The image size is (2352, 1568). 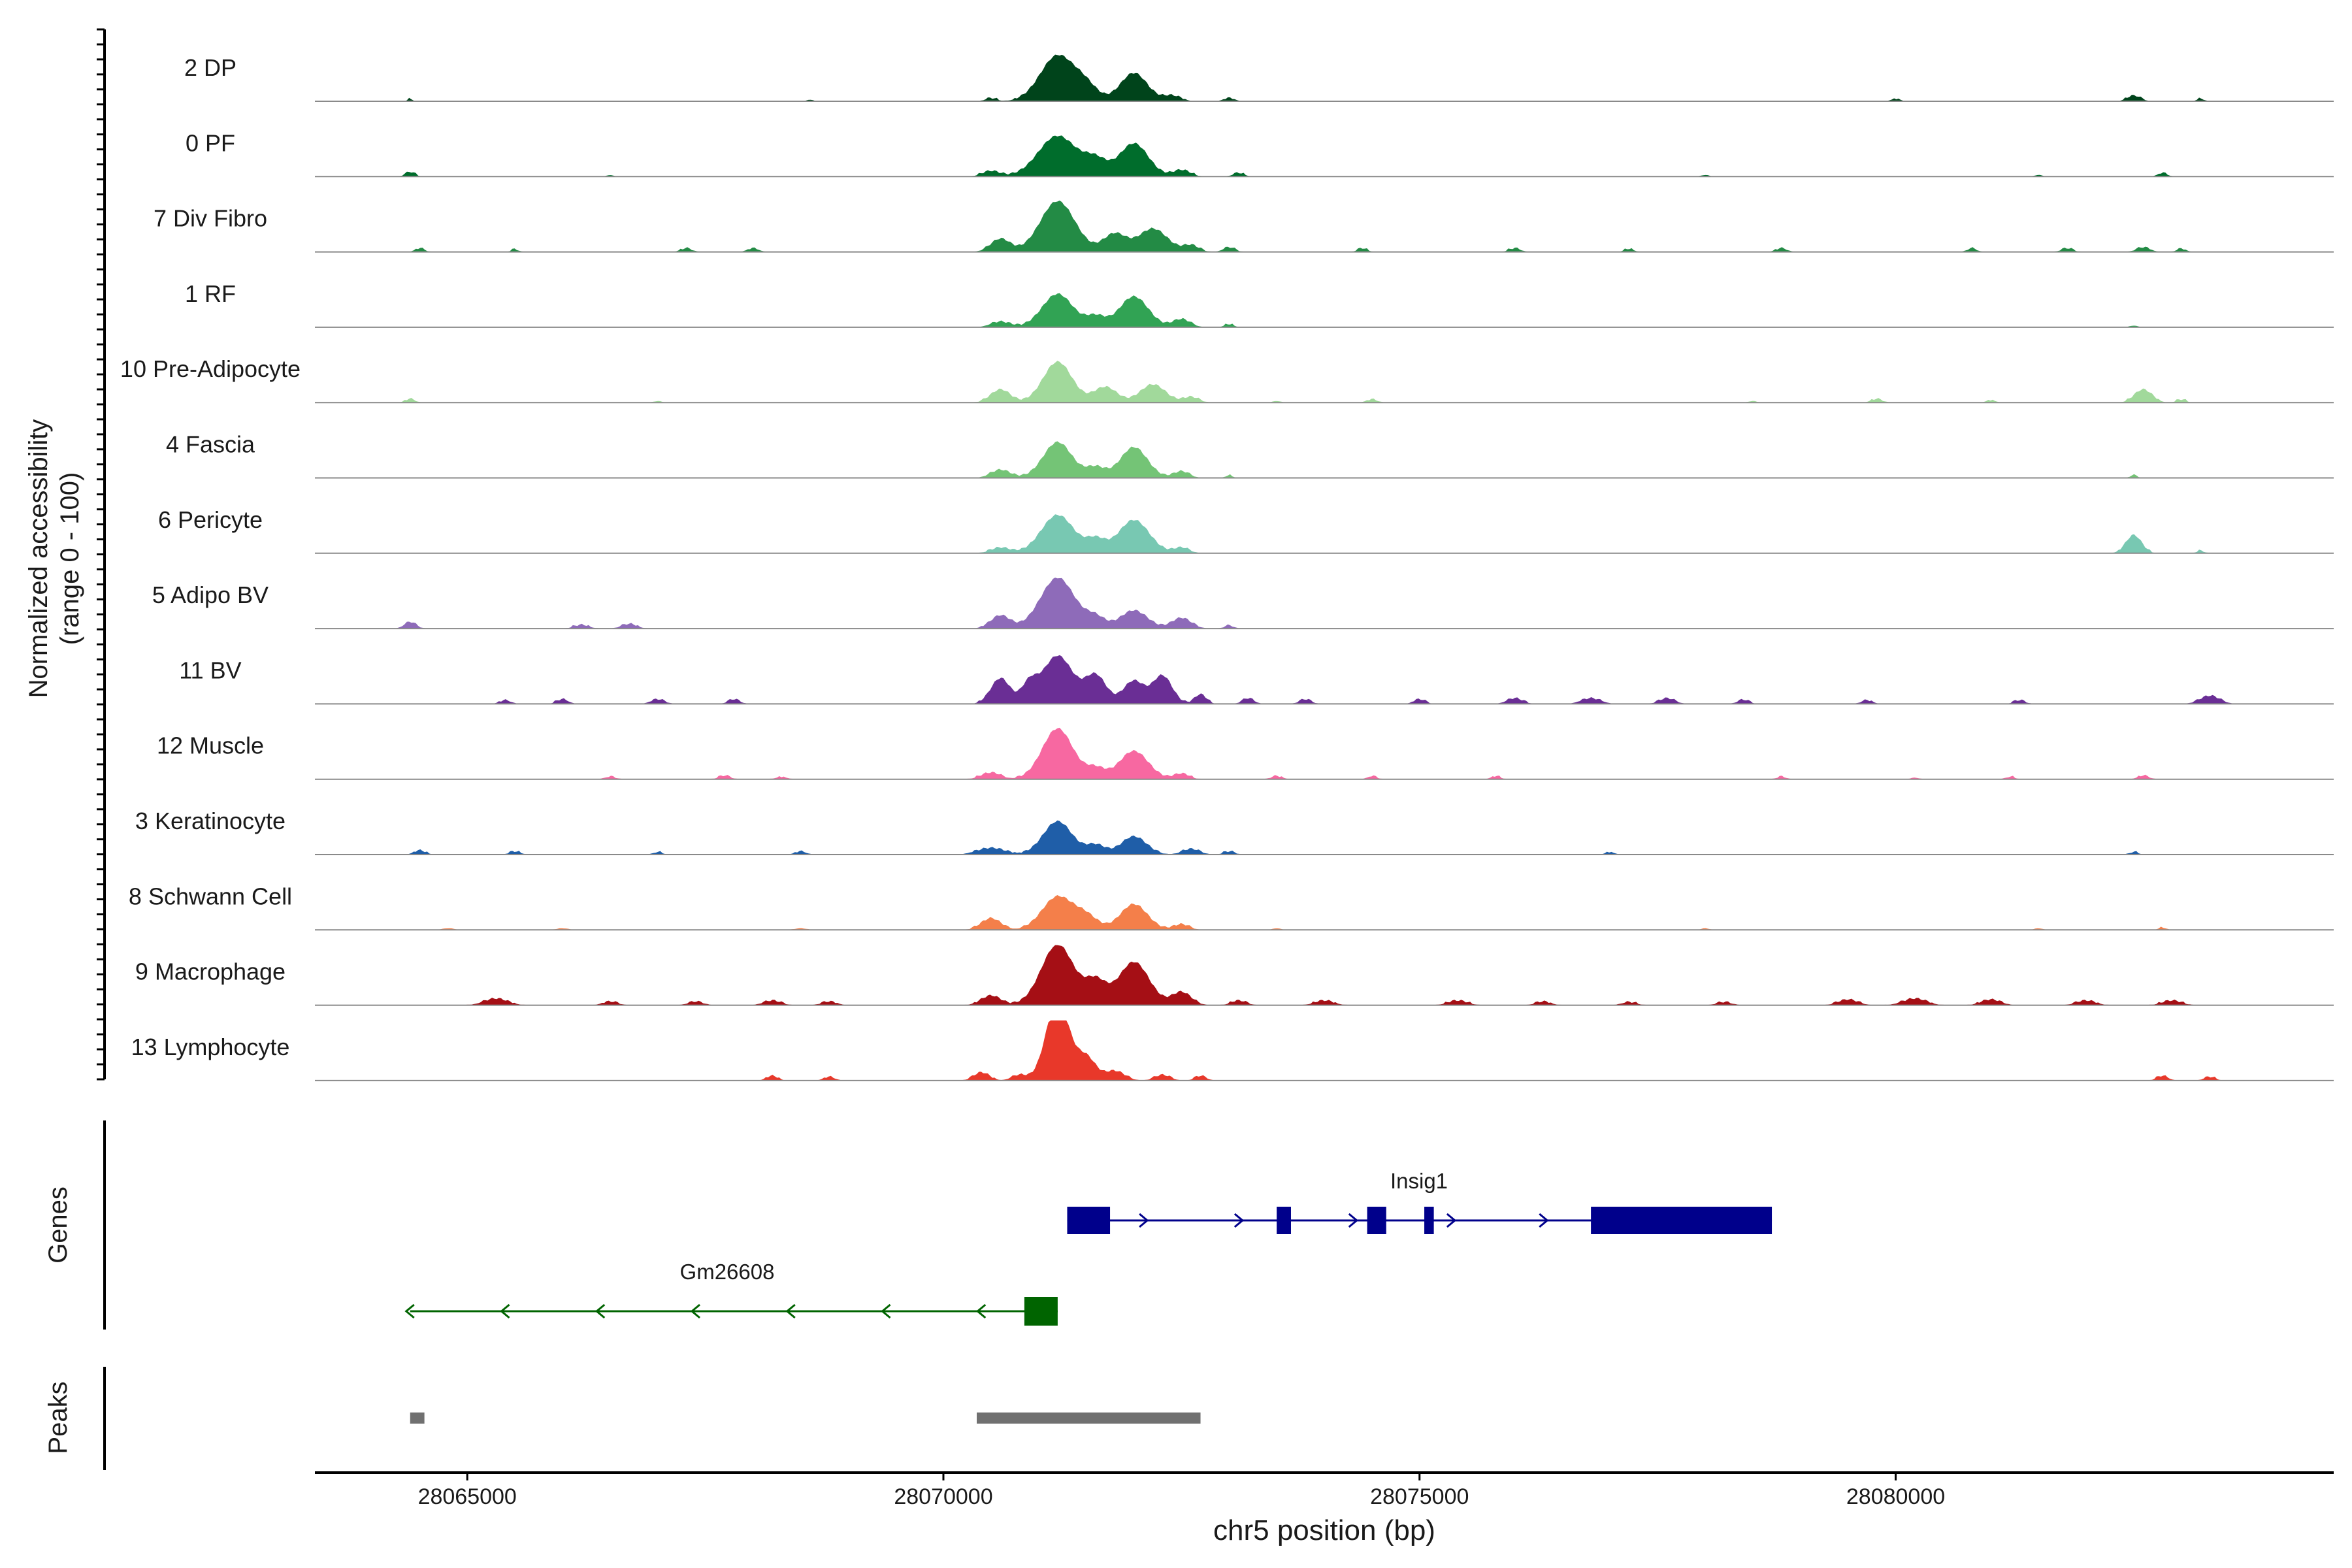 What do you see at coordinates (467, 1496) in the screenshot?
I see `x-axis-tick-label: 28065000` at bounding box center [467, 1496].